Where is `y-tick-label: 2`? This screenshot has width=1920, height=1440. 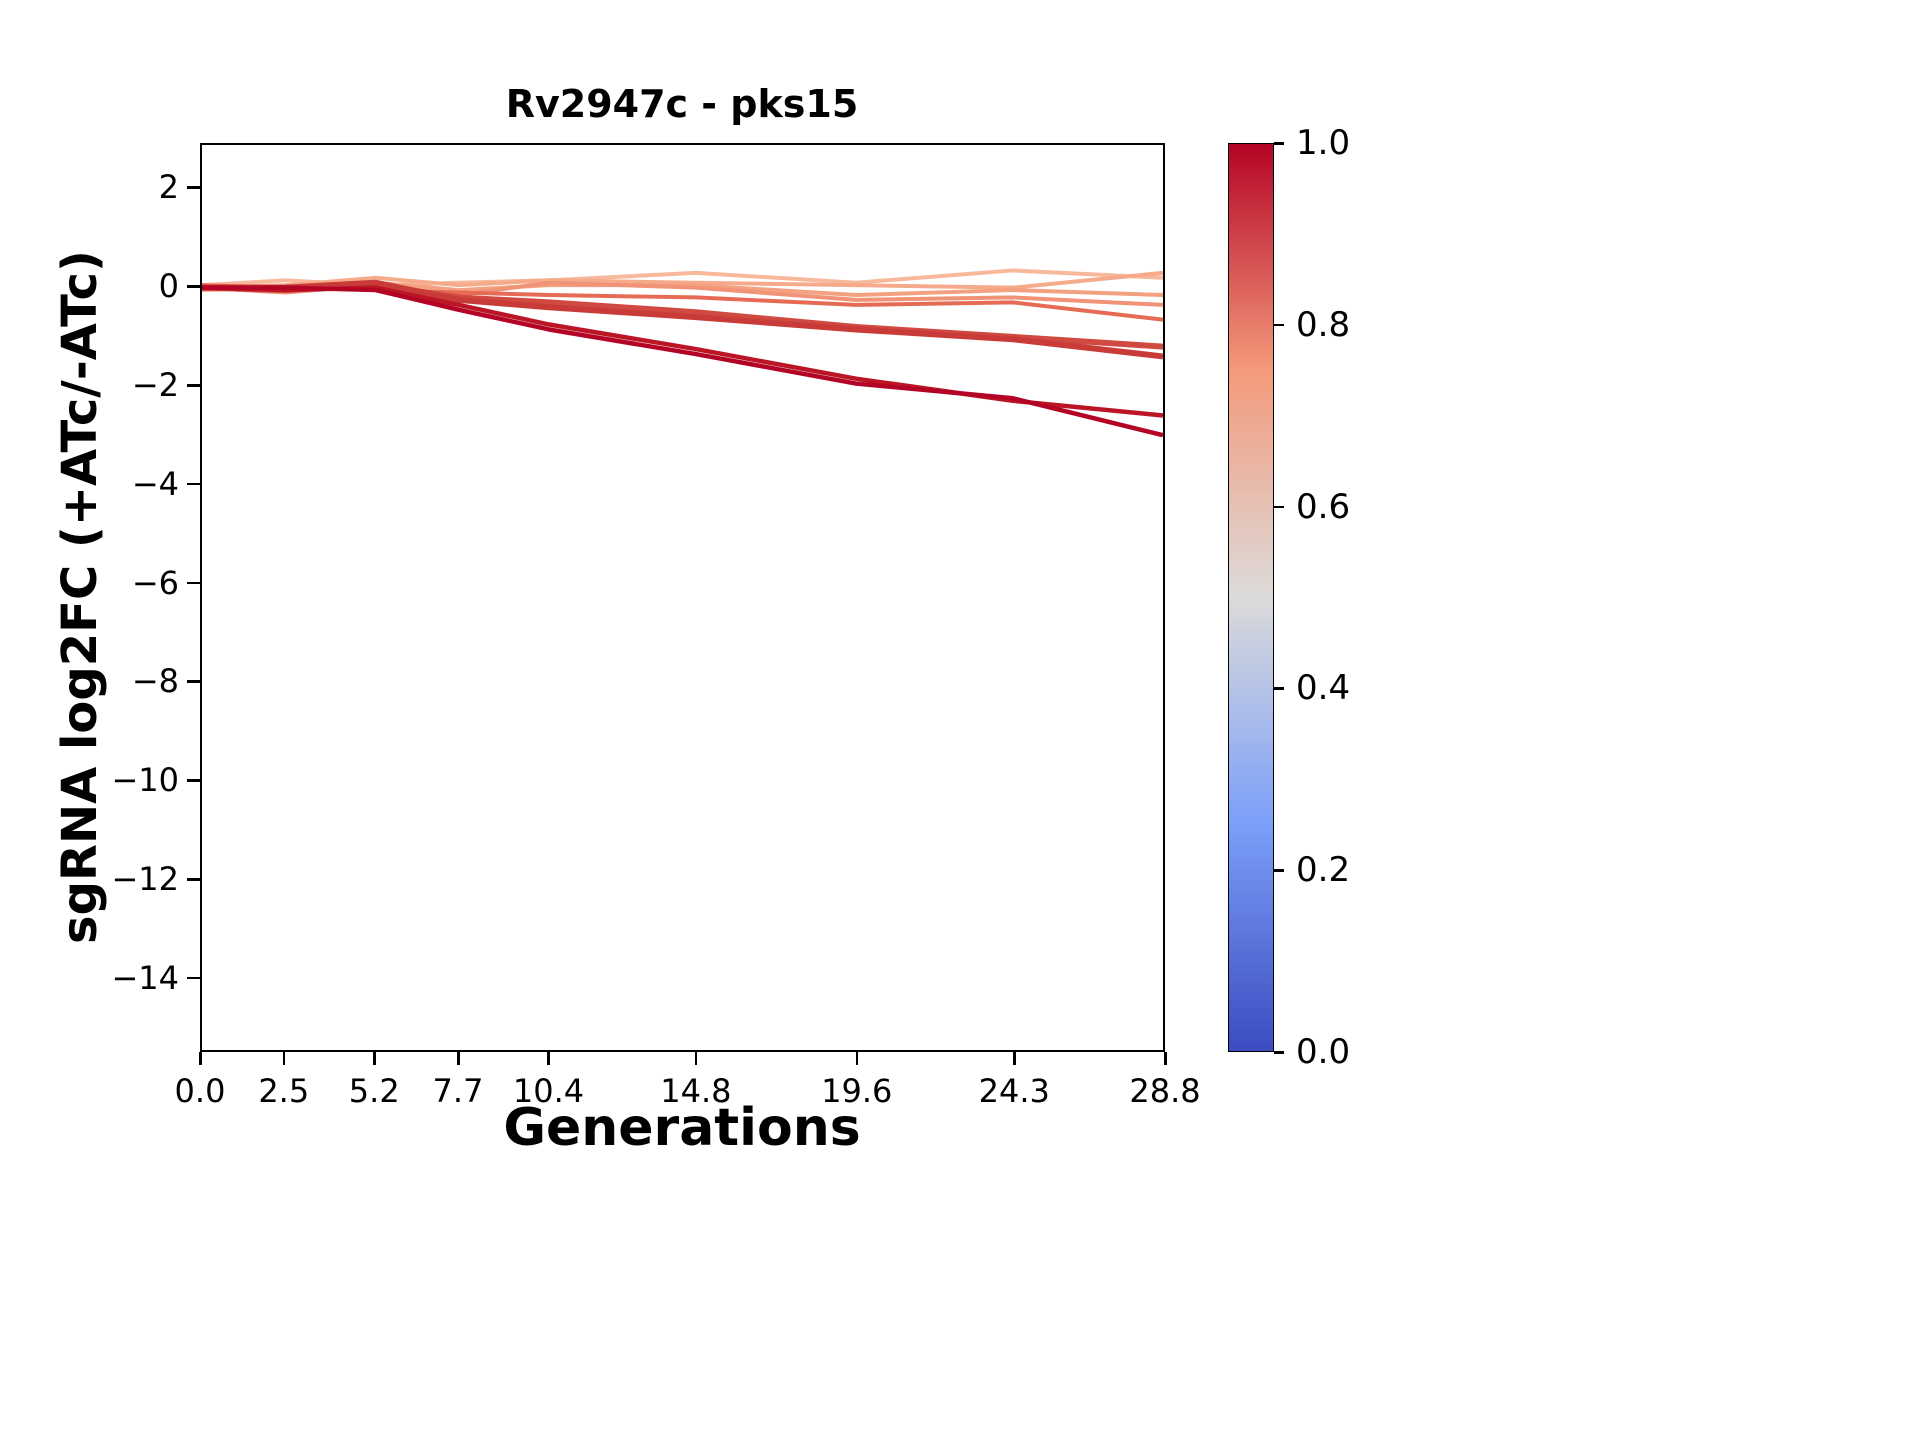 y-tick-label: 2 is located at coordinates (168, 187).